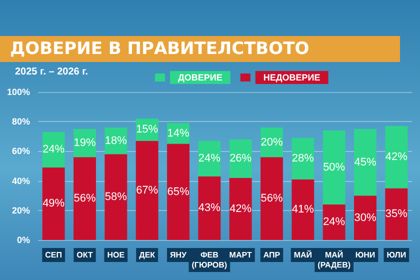  Describe the element at coordinates (21, 121) in the screenshot. I see `y-tick-label: 80%` at that location.